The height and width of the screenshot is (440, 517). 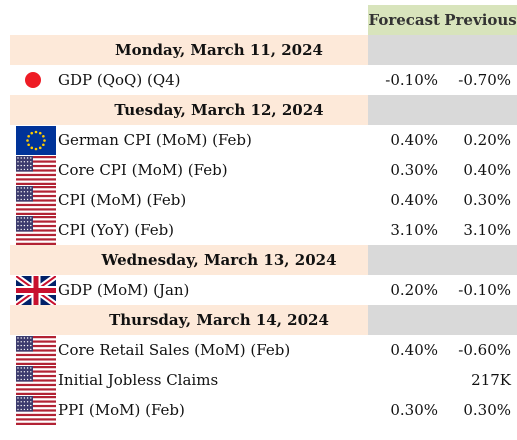 I want to click on day-date: Monday, March 11, 2024, so click(x=189, y=50).